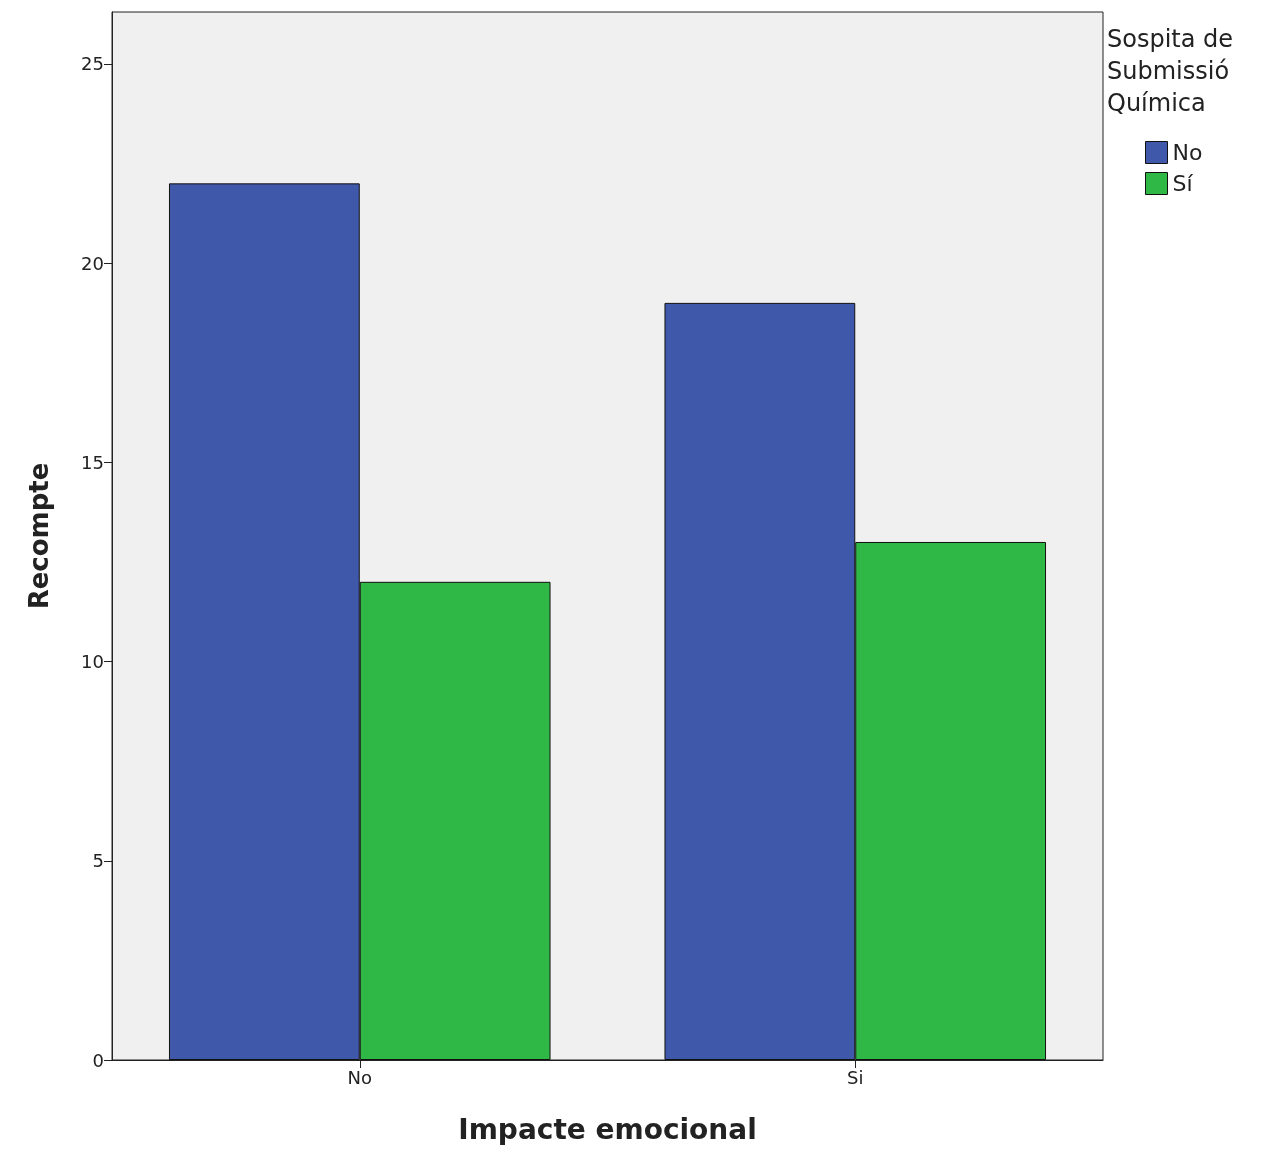  I want to click on y-tick-label: 10, so click(92, 662).